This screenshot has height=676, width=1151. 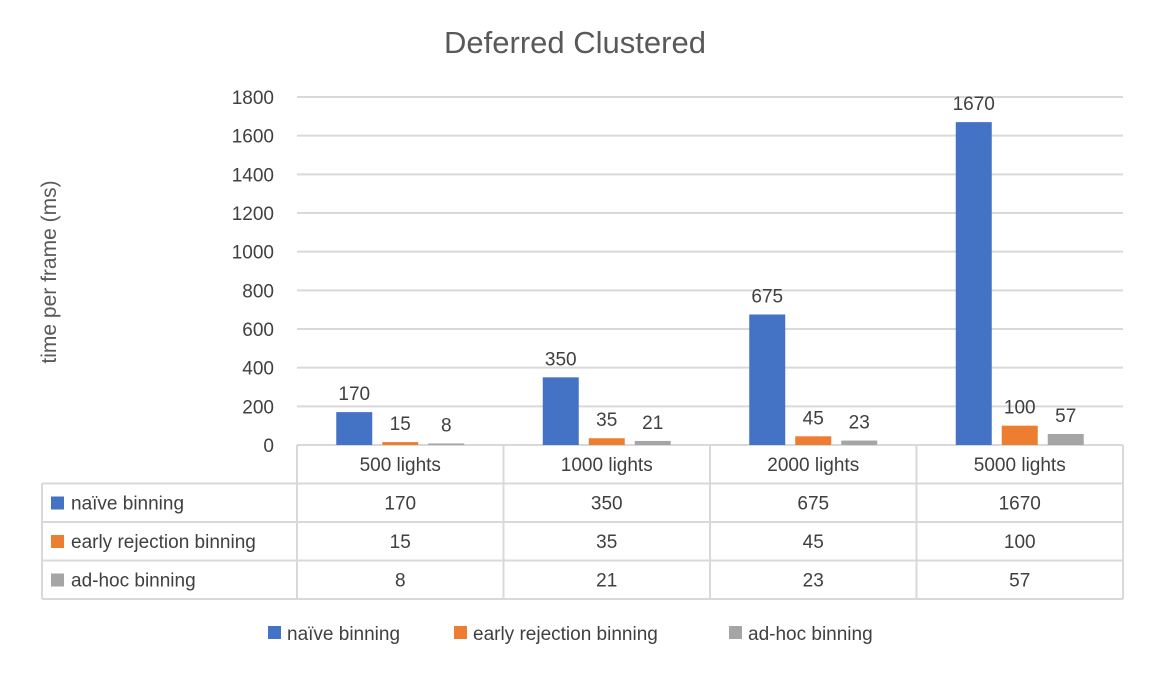 What do you see at coordinates (974, 104) in the screenshot?
I see `data-label: 1670` at bounding box center [974, 104].